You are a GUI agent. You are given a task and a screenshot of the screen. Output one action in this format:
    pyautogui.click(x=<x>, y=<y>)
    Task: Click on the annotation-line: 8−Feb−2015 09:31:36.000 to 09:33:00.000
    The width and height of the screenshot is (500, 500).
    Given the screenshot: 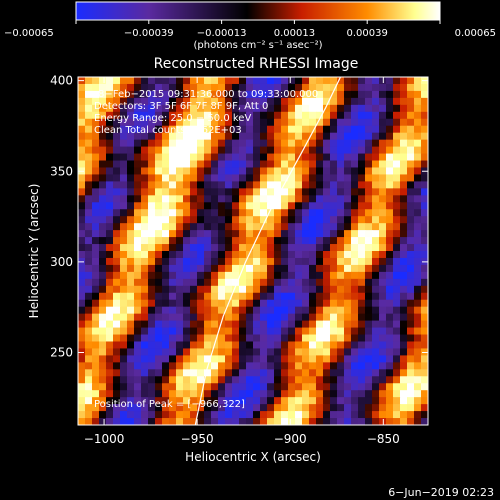 What is the action you would take?
    pyautogui.click(x=208, y=94)
    